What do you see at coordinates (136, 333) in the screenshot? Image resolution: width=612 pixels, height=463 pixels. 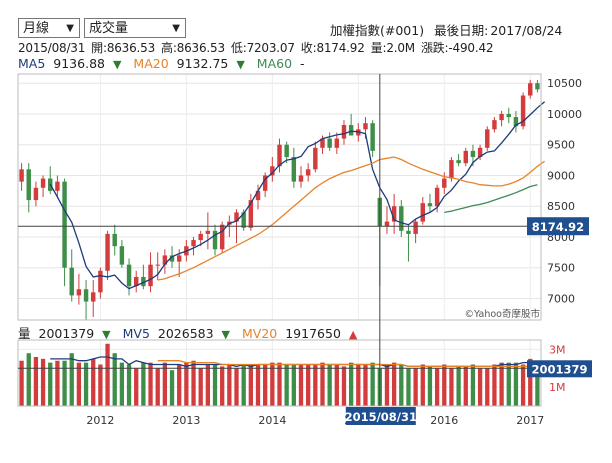 I see `mv5-label: MV5` at bounding box center [136, 333].